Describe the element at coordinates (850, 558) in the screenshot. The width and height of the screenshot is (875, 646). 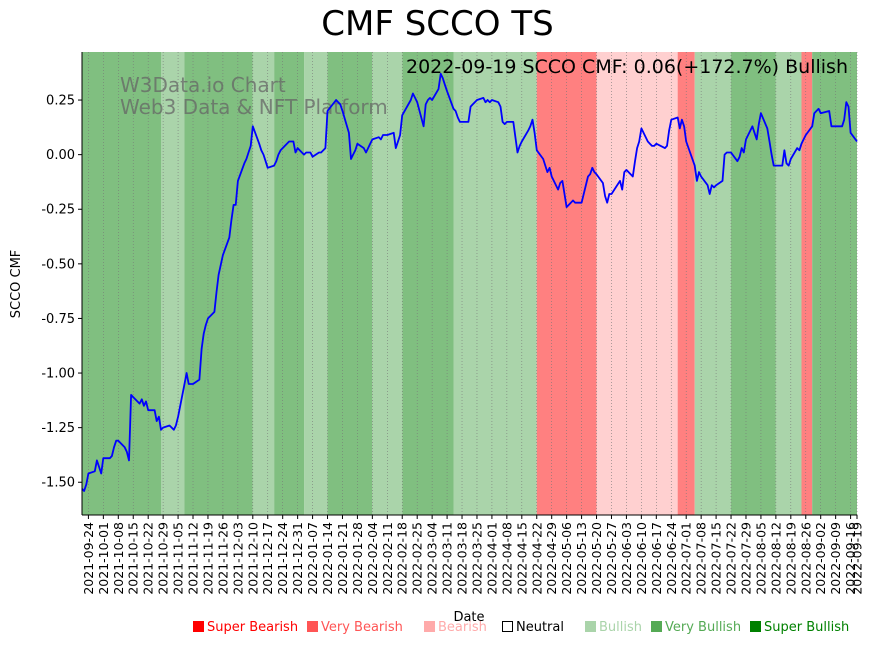
I see `x-tick-label: 2022-09-16` at that location.